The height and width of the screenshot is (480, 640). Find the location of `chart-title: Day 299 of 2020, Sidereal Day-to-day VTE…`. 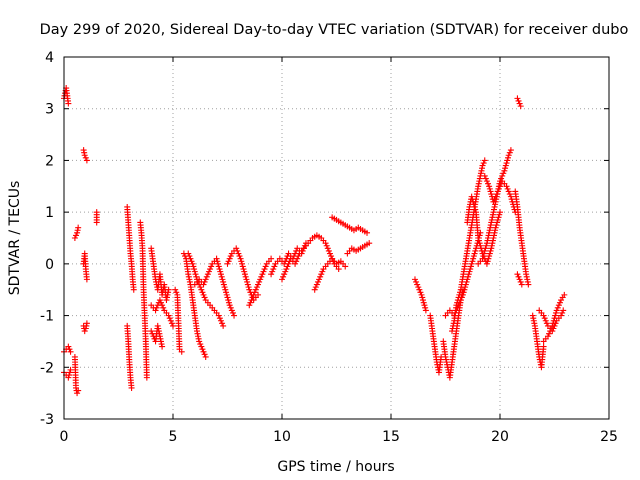

chart-title: Day 299 of 2020, Sidereal Day-to-day VTE… is located at coordinates (334, 30).